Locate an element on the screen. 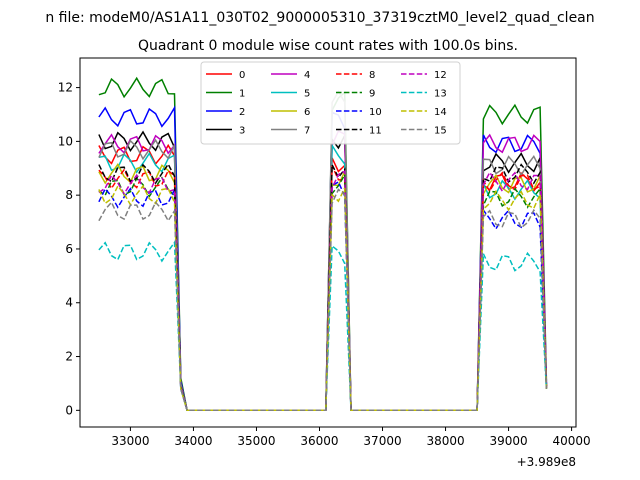 The image size is (640, 480). y-tick-label: 6 is located at coordinates (69, 249).